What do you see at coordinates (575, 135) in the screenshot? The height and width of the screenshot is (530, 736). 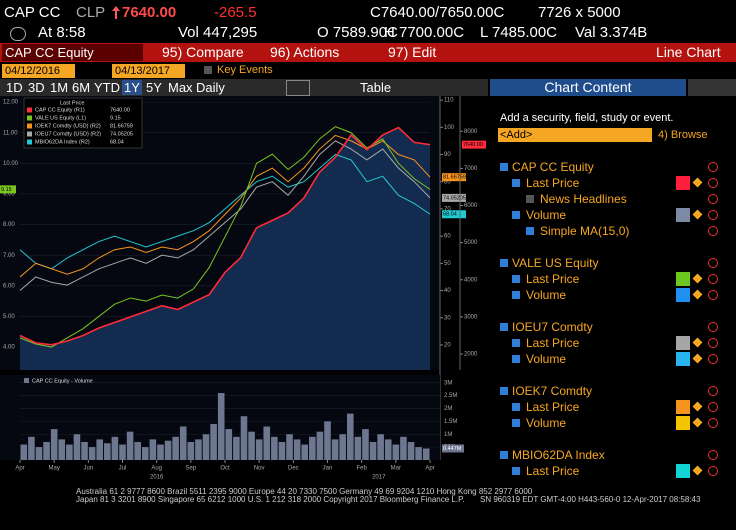 I see `add-field: <Add>` at bounding box center [575, 135].